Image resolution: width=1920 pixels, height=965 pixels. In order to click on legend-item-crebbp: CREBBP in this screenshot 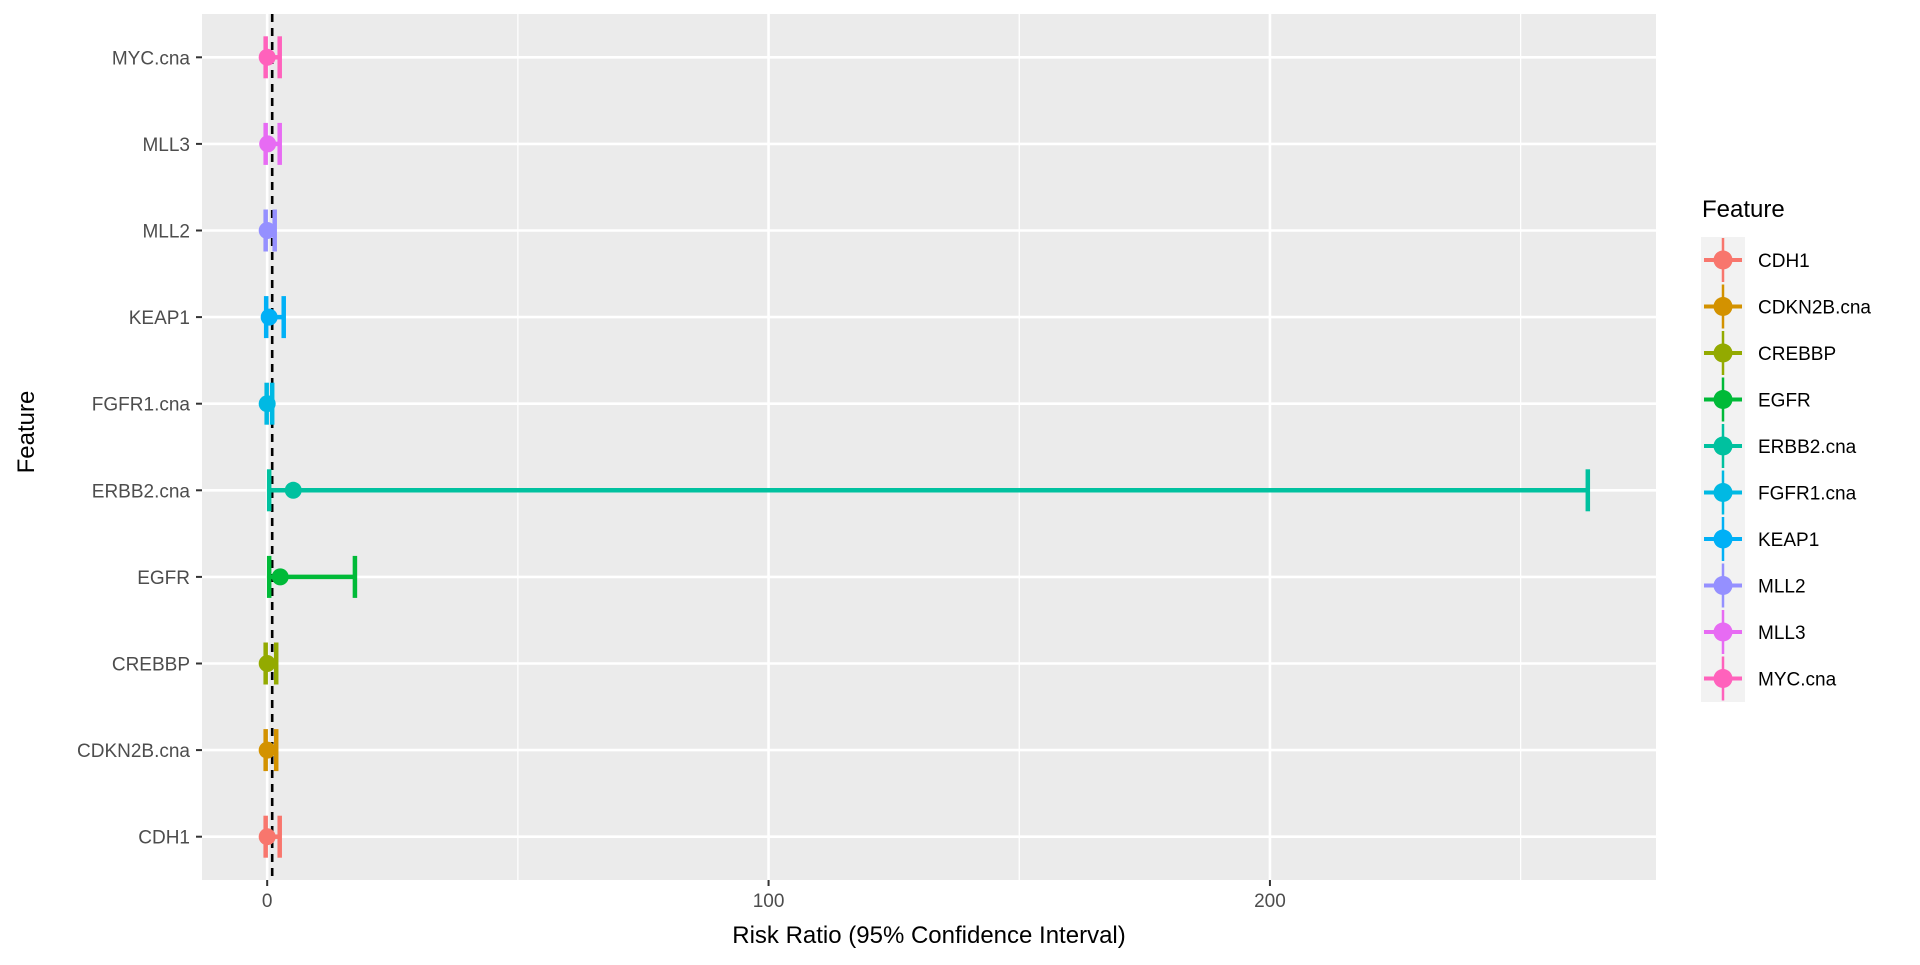, I will do `click(1768, 353)`.